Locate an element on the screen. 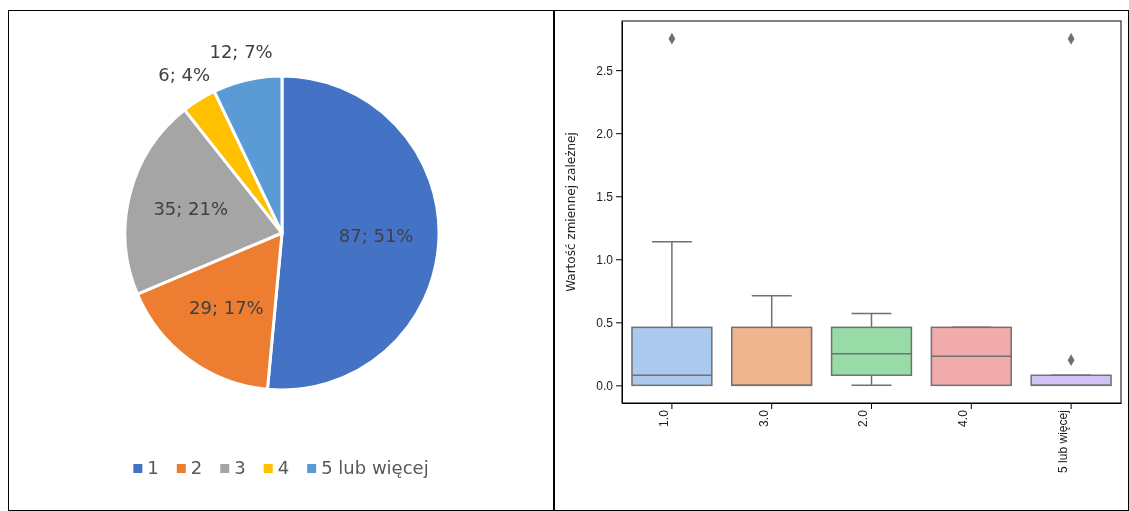 The width and height of the screenshot is (1129, 511). y-tick-label: 1.5 is located at coordinates (605, 196).